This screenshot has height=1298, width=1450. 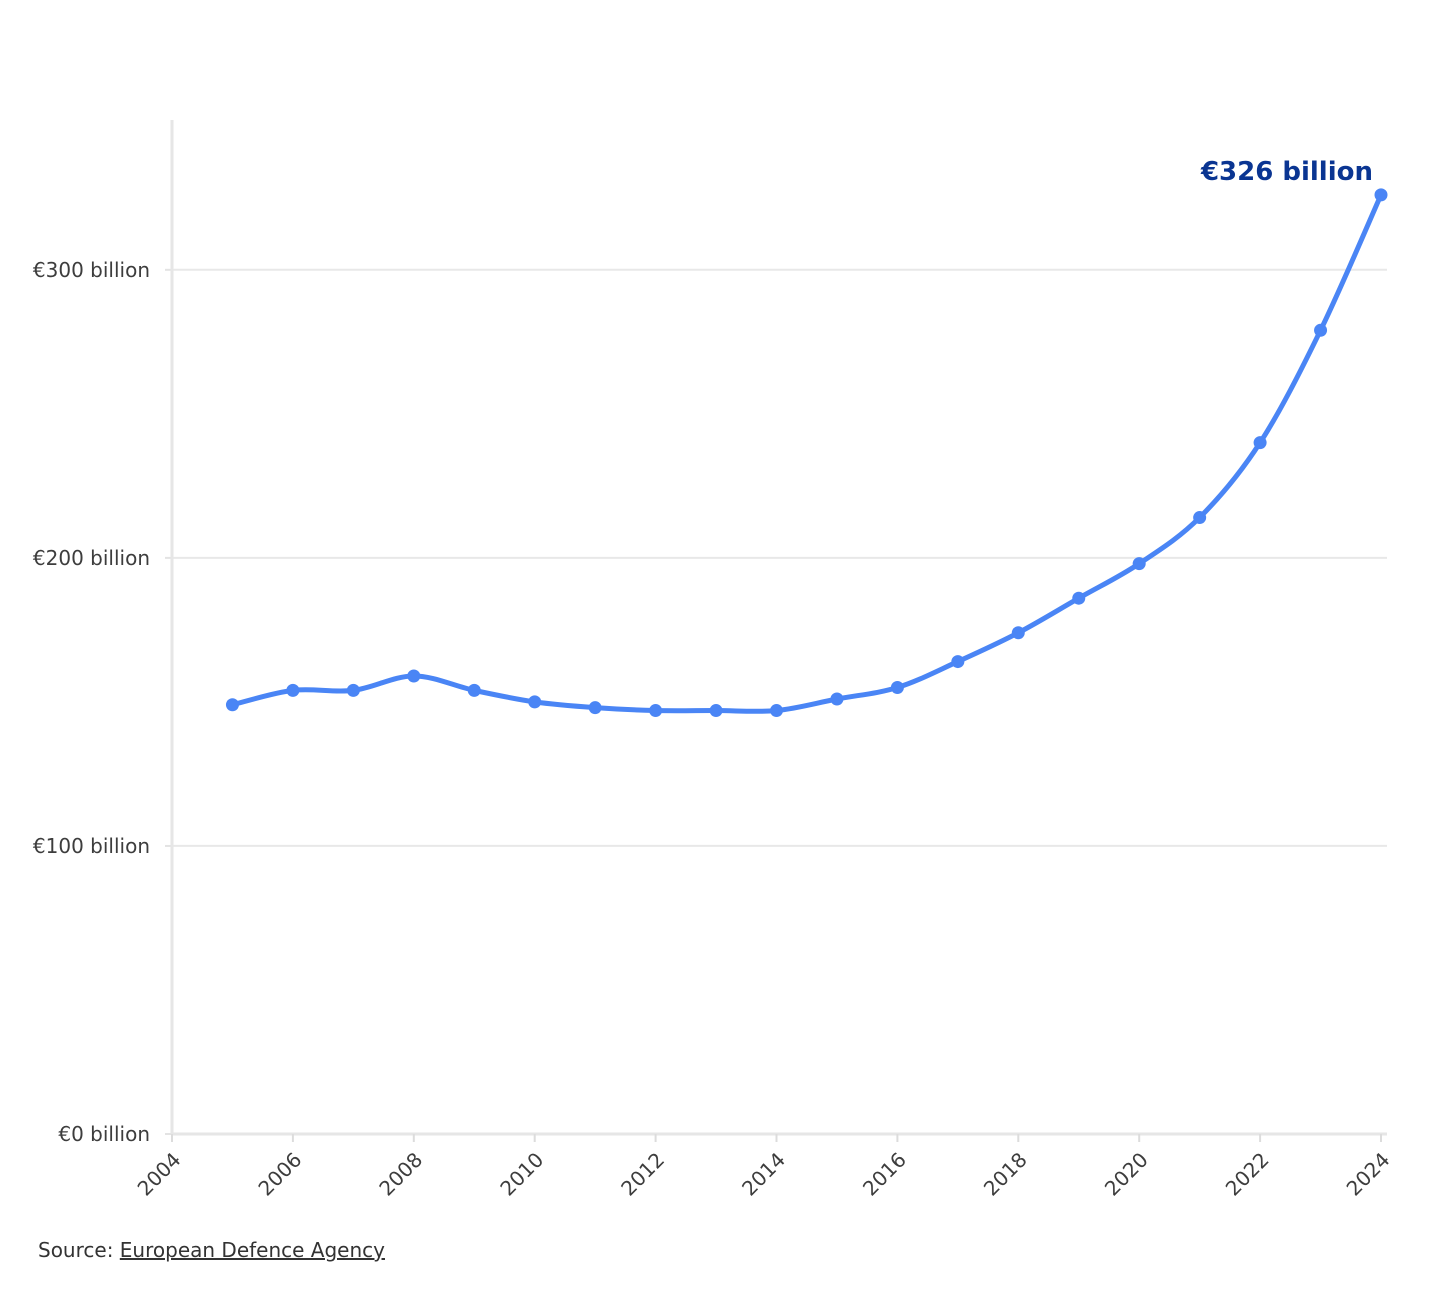 I want to click on x-tick-label: 2004, so click(x=159, y=1174).